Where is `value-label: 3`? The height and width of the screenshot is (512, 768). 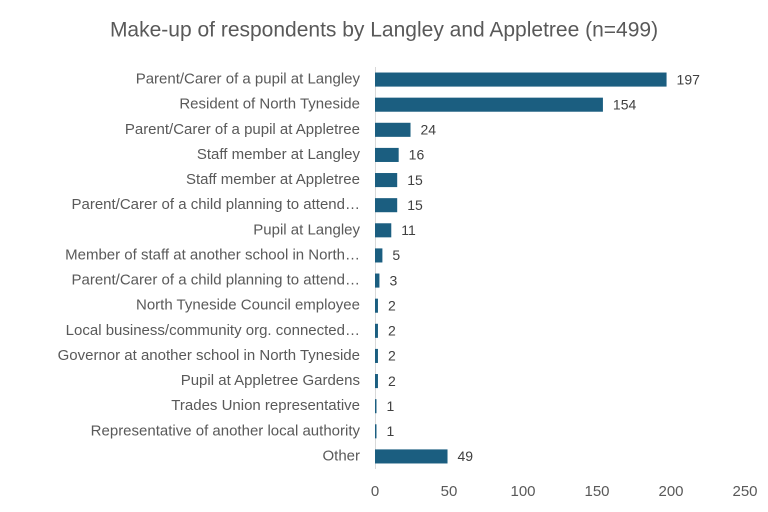
value-label: 3 is located at coordinates (393, 280).